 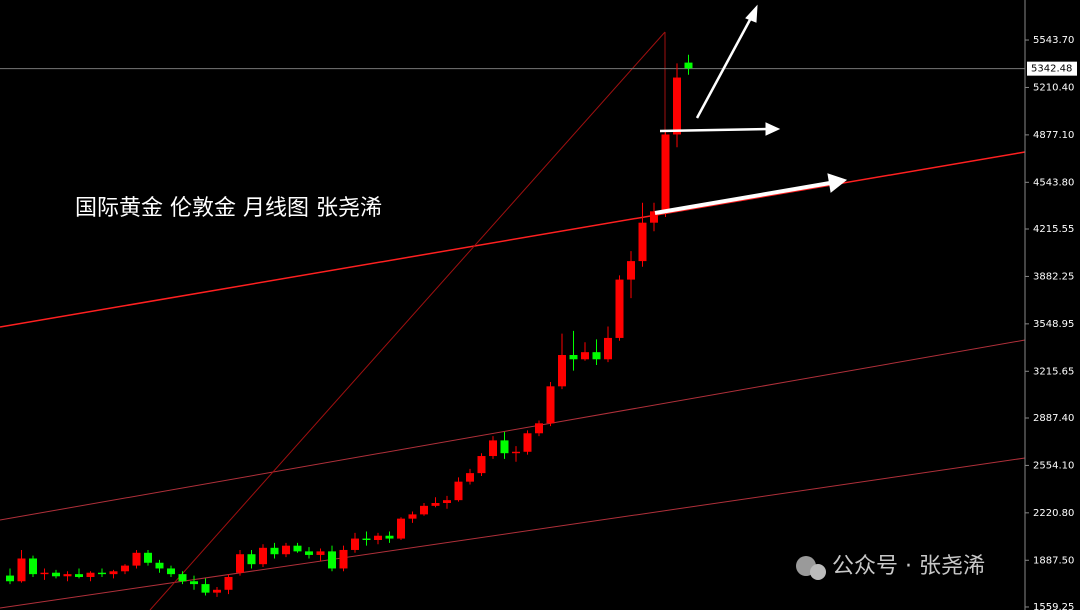 I want to click on y-tick-label: 5210.40, so click(x=1053, y=87).